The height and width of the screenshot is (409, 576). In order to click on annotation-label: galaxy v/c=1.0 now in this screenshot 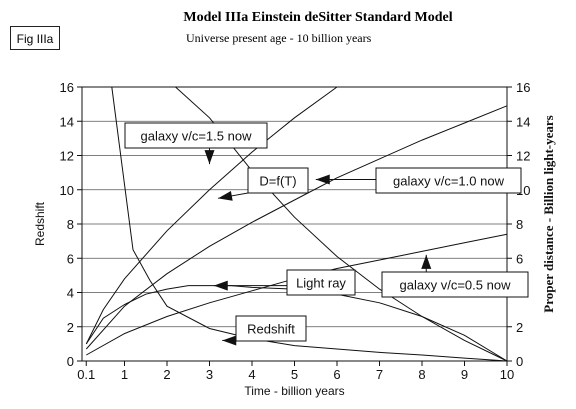, I will do `click(449, 181)`.